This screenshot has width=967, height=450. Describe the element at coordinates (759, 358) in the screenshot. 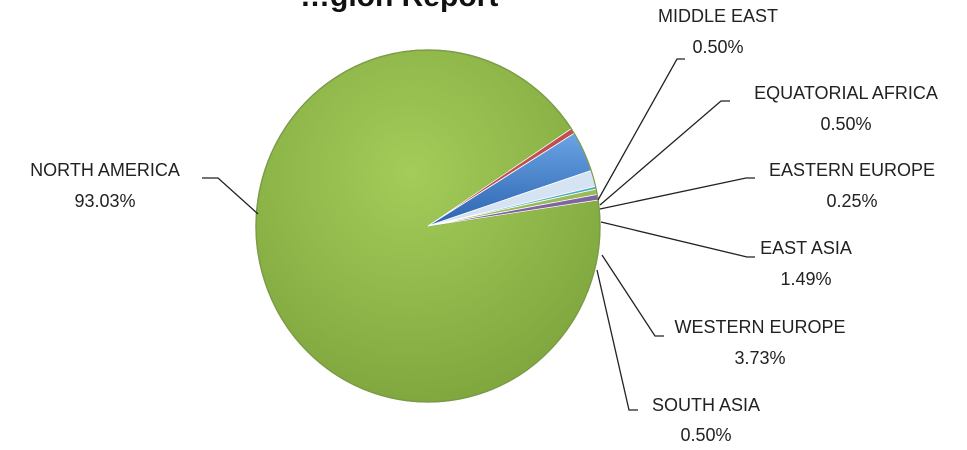

I see `slice-percent-western-europe: 3.73%` at that location.